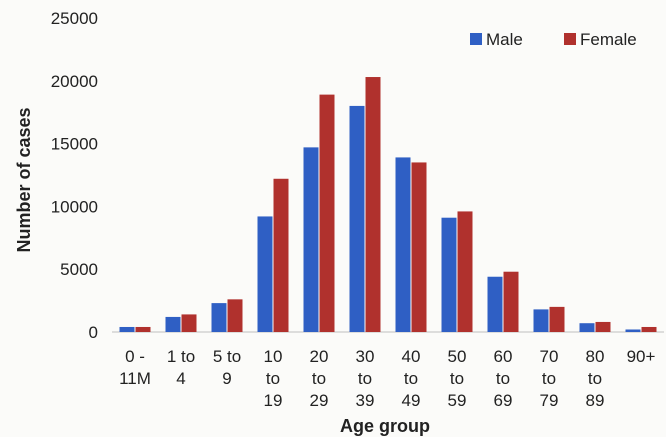 The width and height of the screenshot is (666, 437). I want to click on legend-swatch-female, so click(570, 39).